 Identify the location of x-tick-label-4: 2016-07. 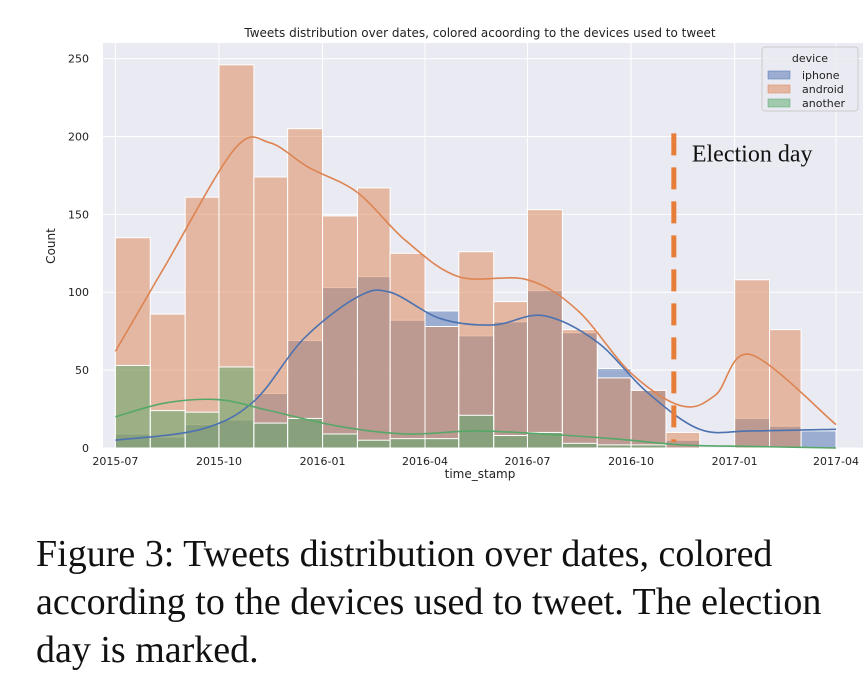
(527, 461).